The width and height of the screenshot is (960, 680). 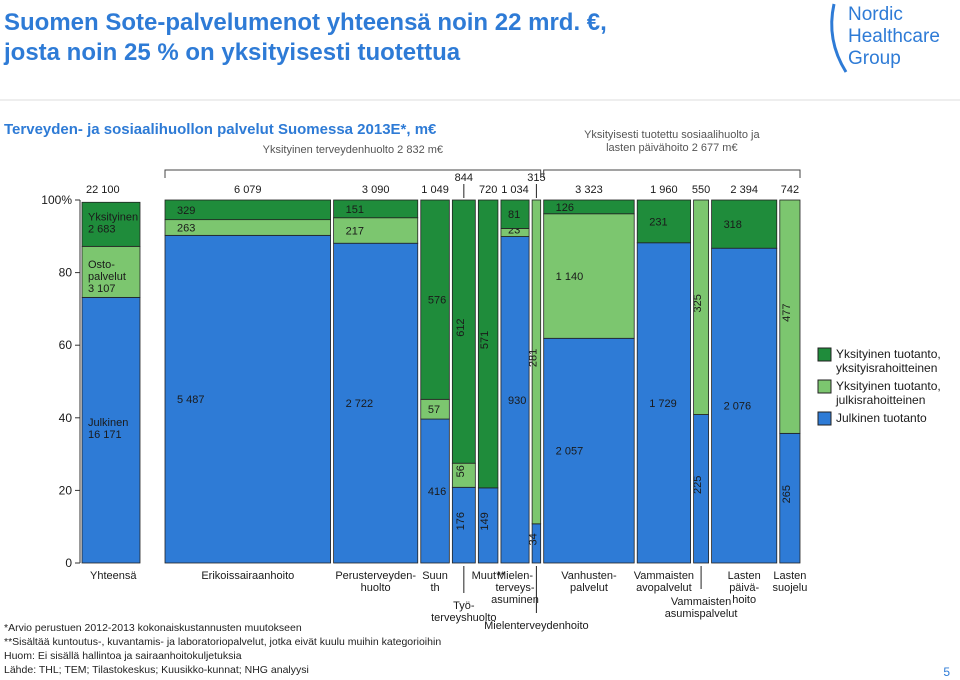 I want to click on segment-label: 16 171, so click(x=105, y=435).